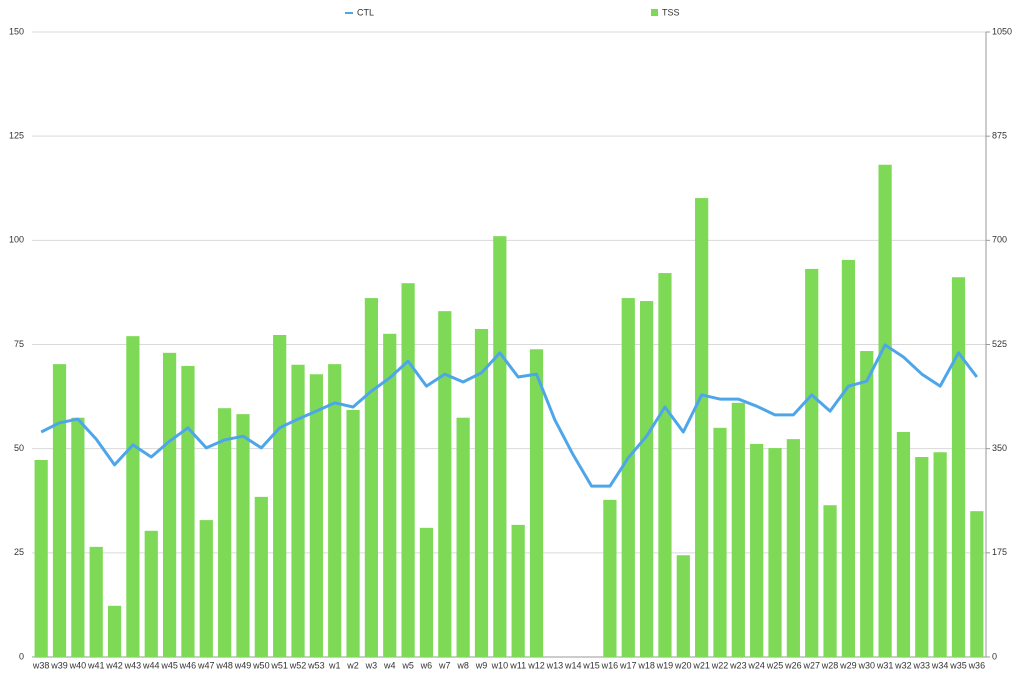  Describe the element at coordinates (19, 344) in the screenshot. I see `y-tick-label: 75` at that location.